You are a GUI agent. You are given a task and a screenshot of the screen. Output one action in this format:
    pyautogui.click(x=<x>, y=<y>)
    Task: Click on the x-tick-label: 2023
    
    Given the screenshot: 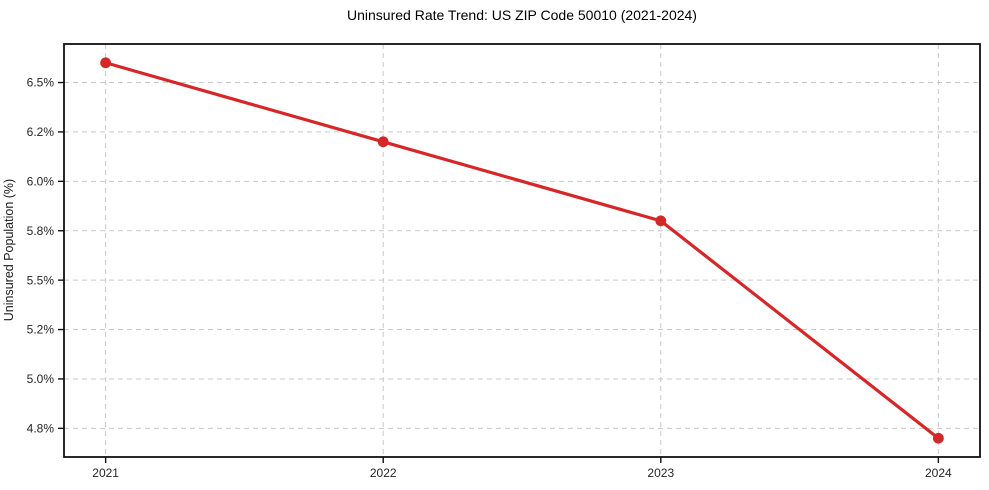 What is the action you would take?
    pyautogui.click(x=660, y=473)
    